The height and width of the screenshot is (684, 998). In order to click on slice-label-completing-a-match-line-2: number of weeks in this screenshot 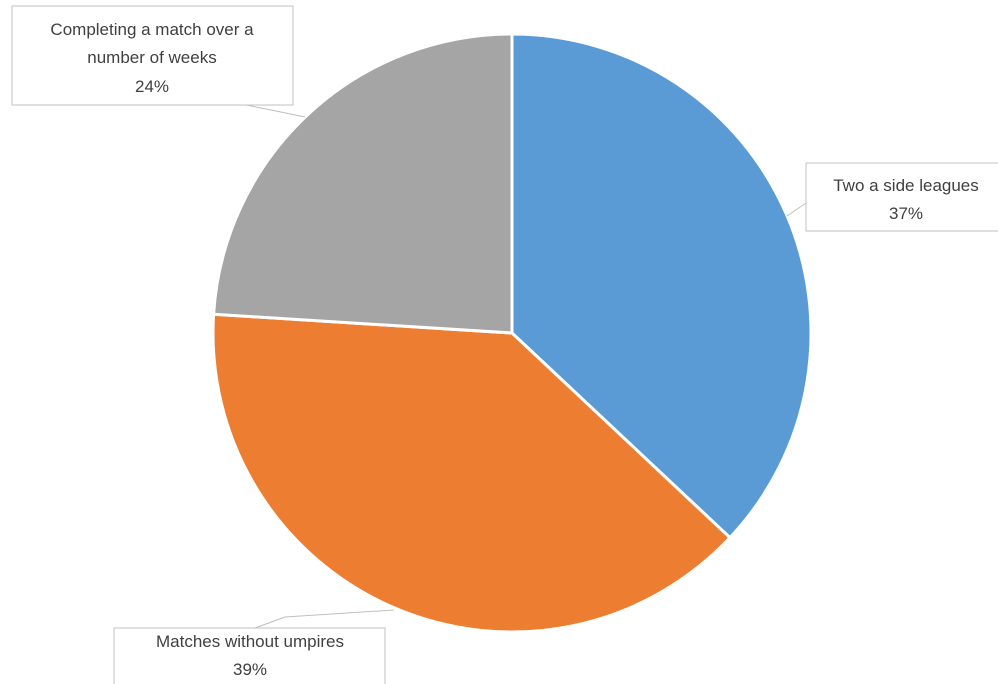, I will do `click(151, 57)`.